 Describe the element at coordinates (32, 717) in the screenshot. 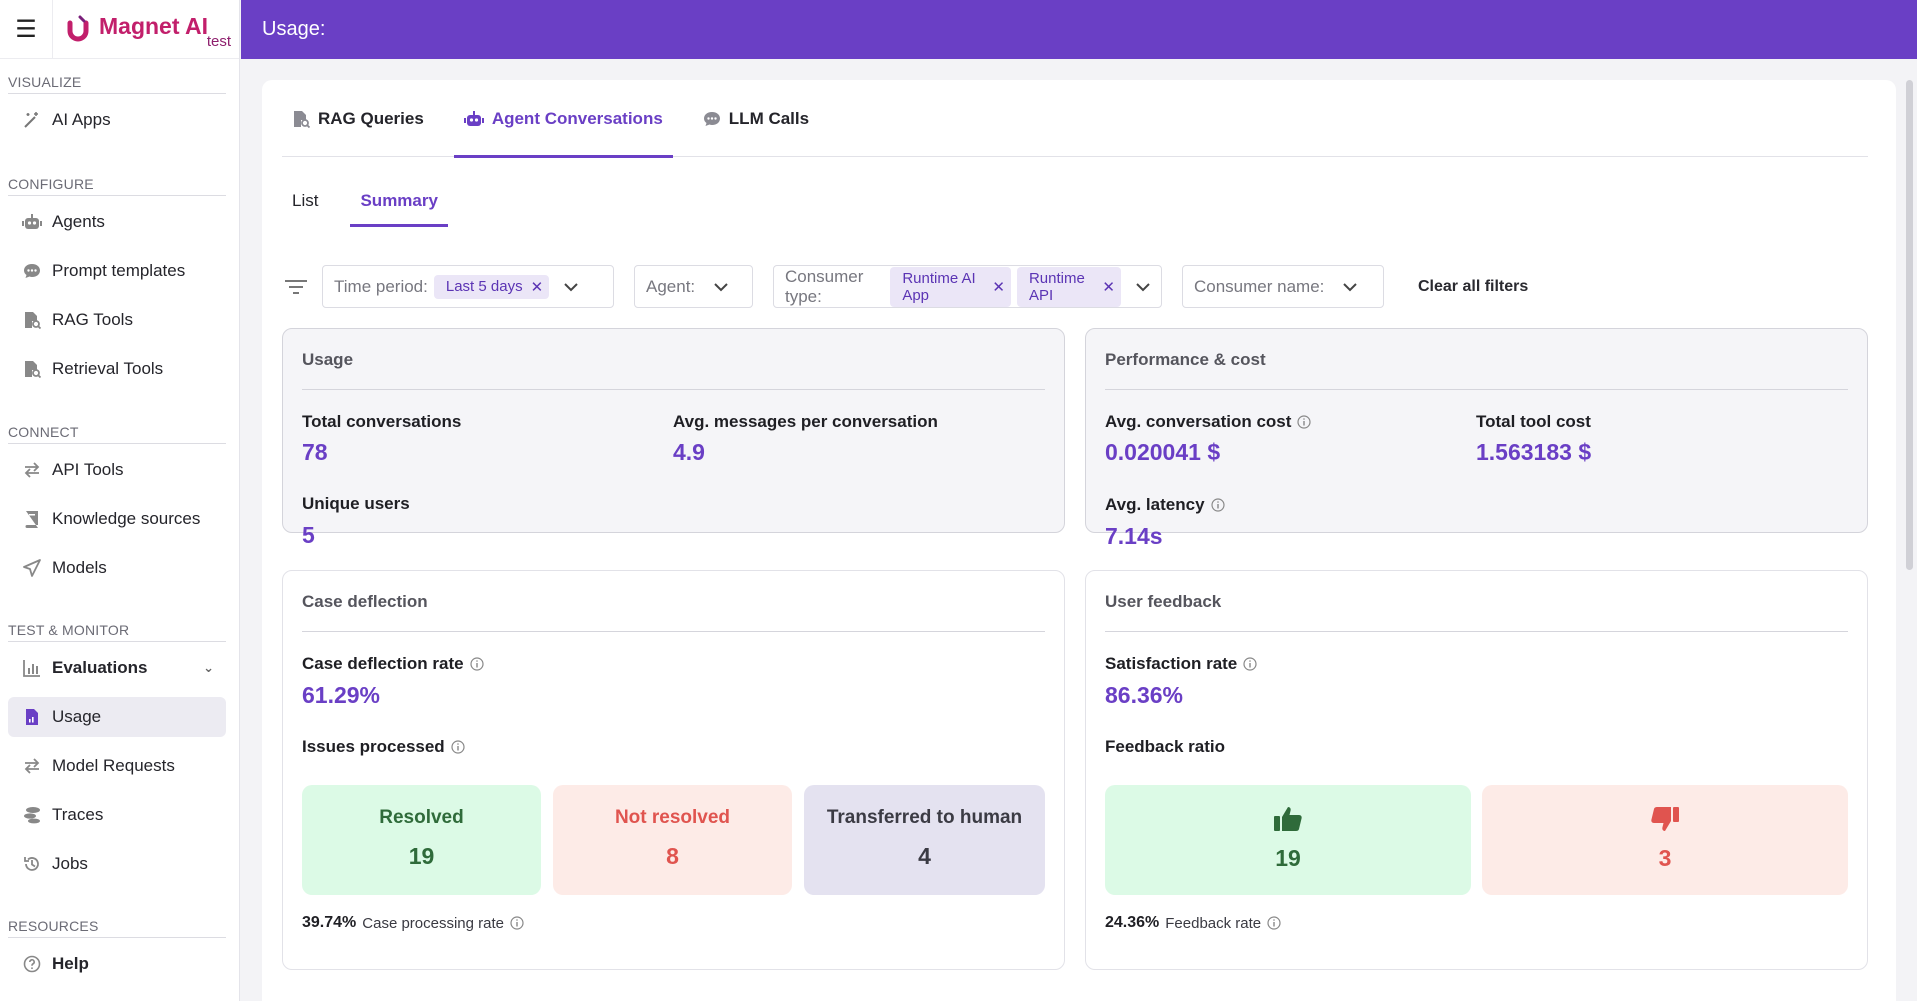

I see `file-chart-icon` at that location.